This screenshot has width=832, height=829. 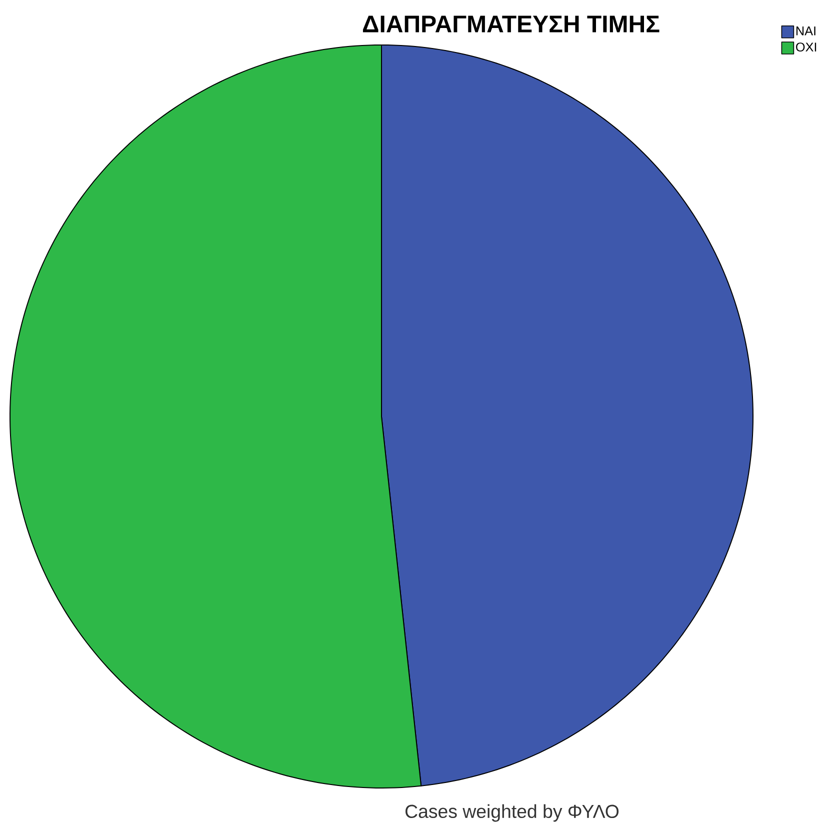 I want to click on legend-label: ΝΑΙ, so click(x=806, y=31).